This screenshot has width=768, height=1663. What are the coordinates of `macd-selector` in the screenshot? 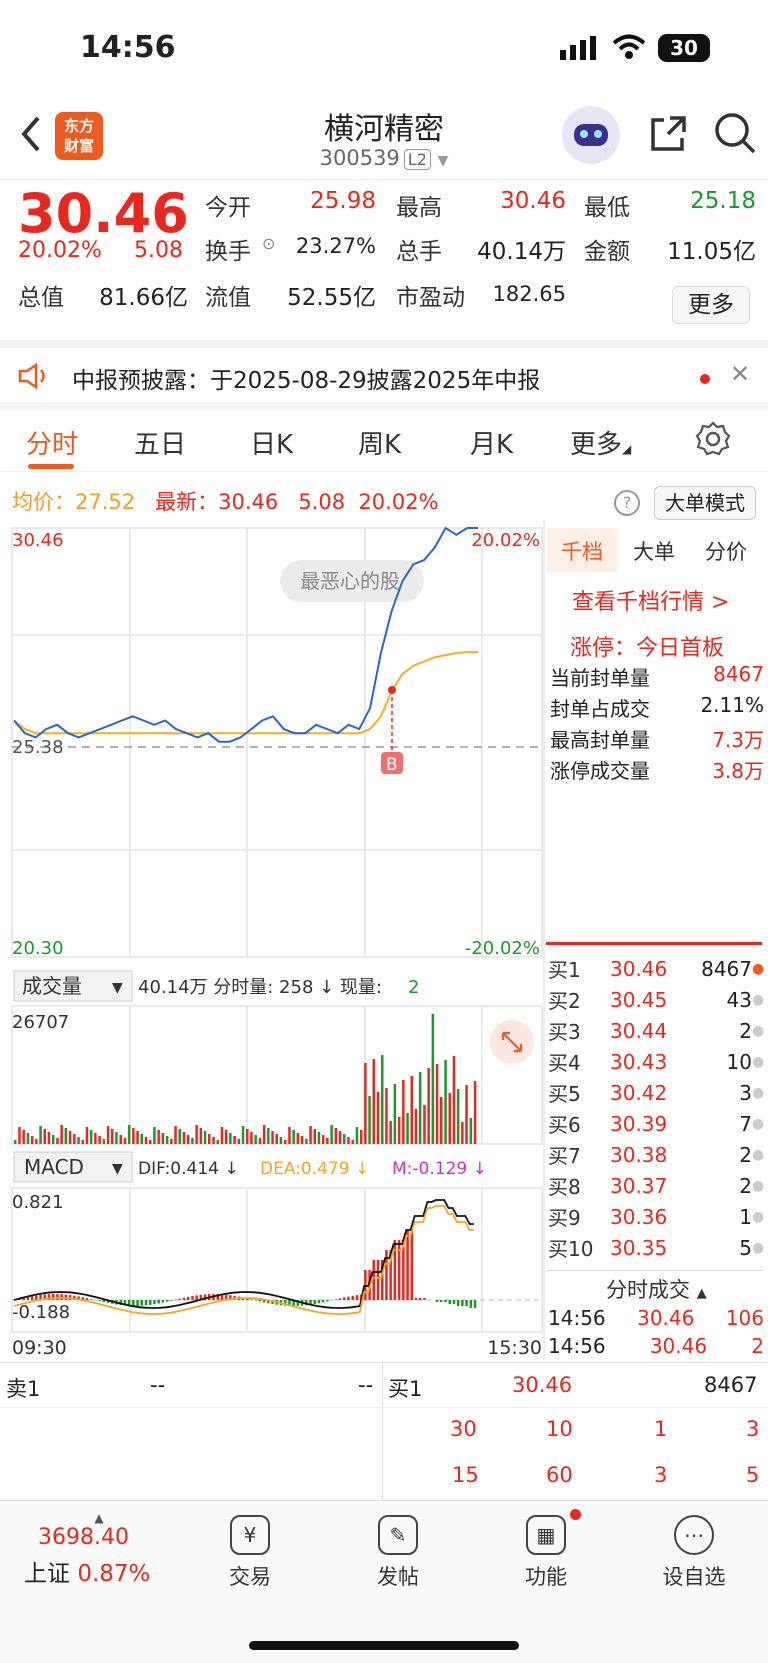 It's located at (73, 1167).